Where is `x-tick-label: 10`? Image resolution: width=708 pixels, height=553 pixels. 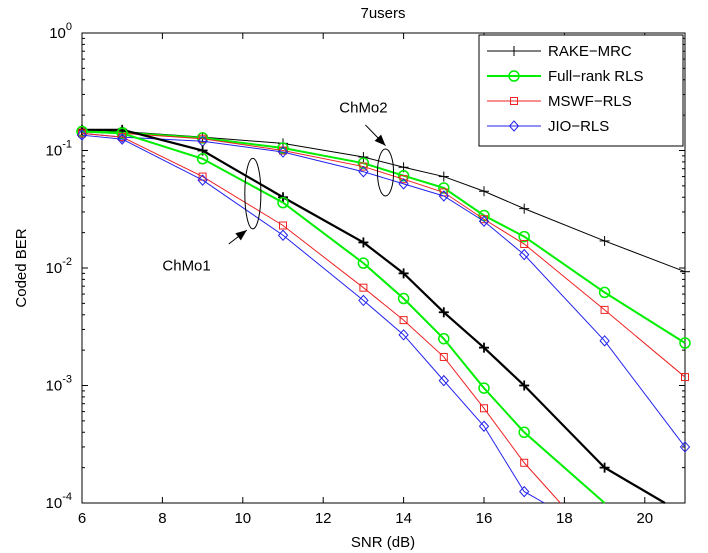
x-tick-label: 10 is located at coordinates (242, 518).